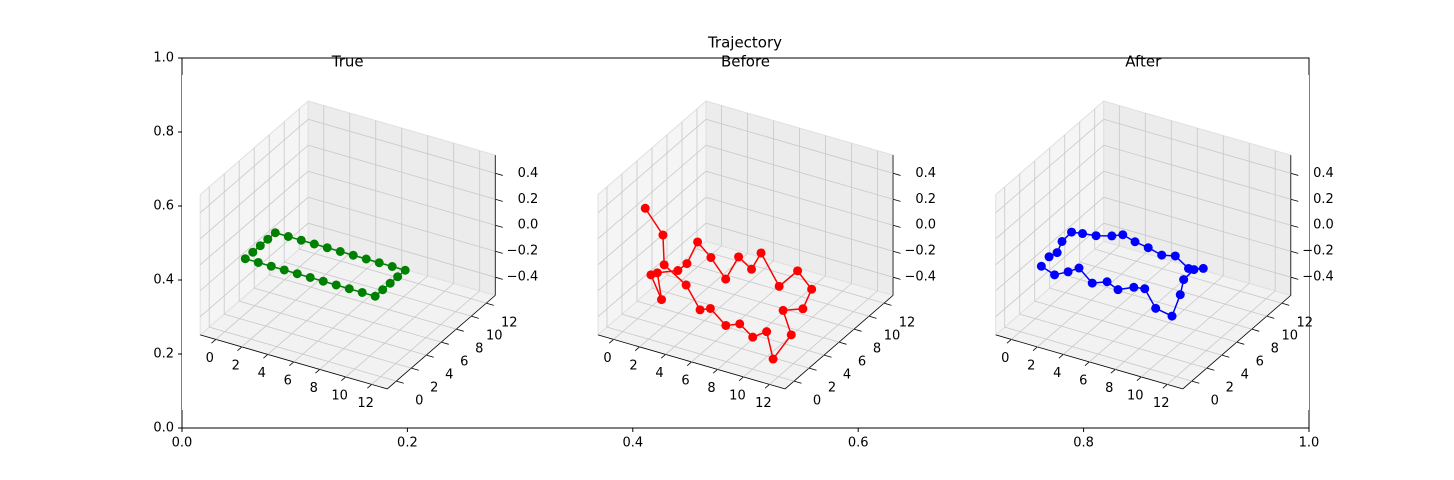 The image size is (1454, 480). What do you see at coordinates (1083, 380) in the screenshot?
I see `x-tick-label: 6` at bounding box center [1083, 380].